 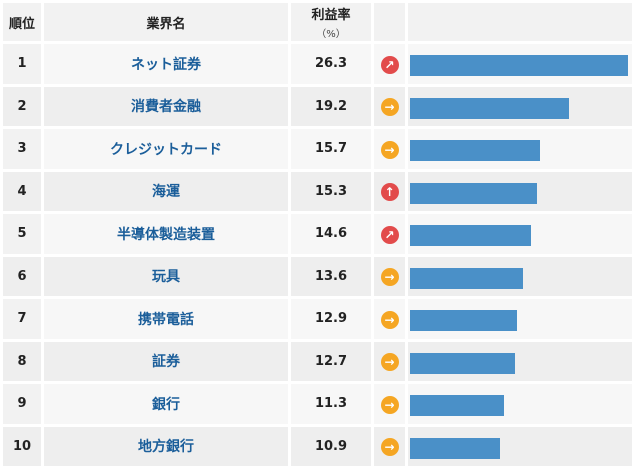 I want to click on profit-rate-cell: 12.7, so click(x=331, y=361).